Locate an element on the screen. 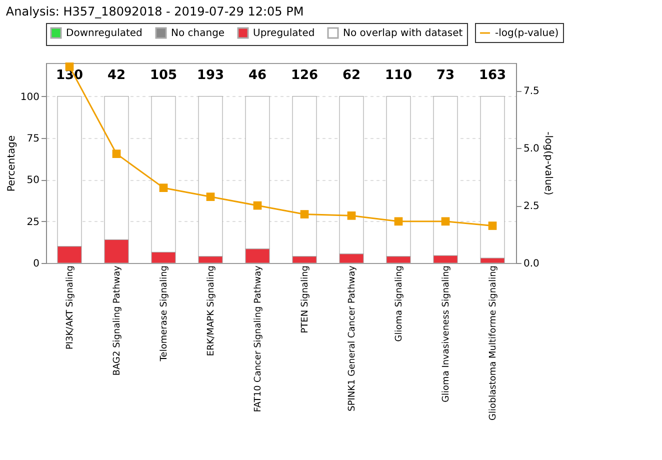  x-tick-label: BAG2 Signaling Pathway is located at coordinates (117, 320).